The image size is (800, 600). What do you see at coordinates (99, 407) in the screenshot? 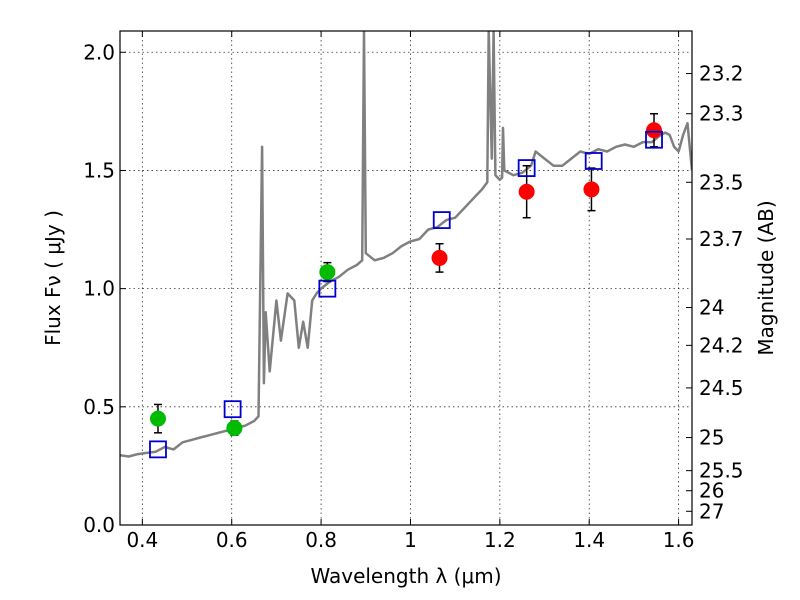
I see `y-tick-label: 0.5` at bounding box center [99, 407].